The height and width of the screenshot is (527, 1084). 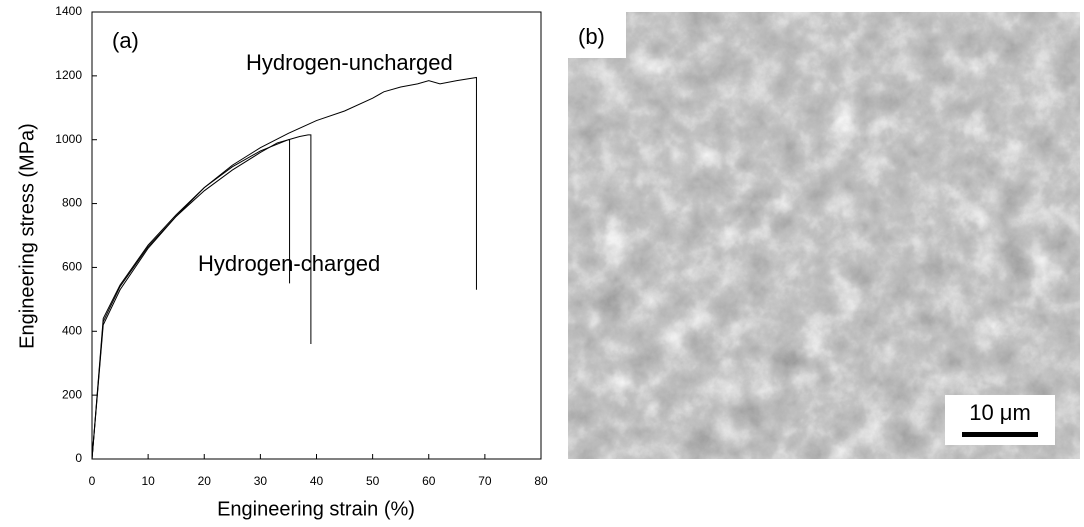 I want to click on label-box, so click(x=597, y=35).